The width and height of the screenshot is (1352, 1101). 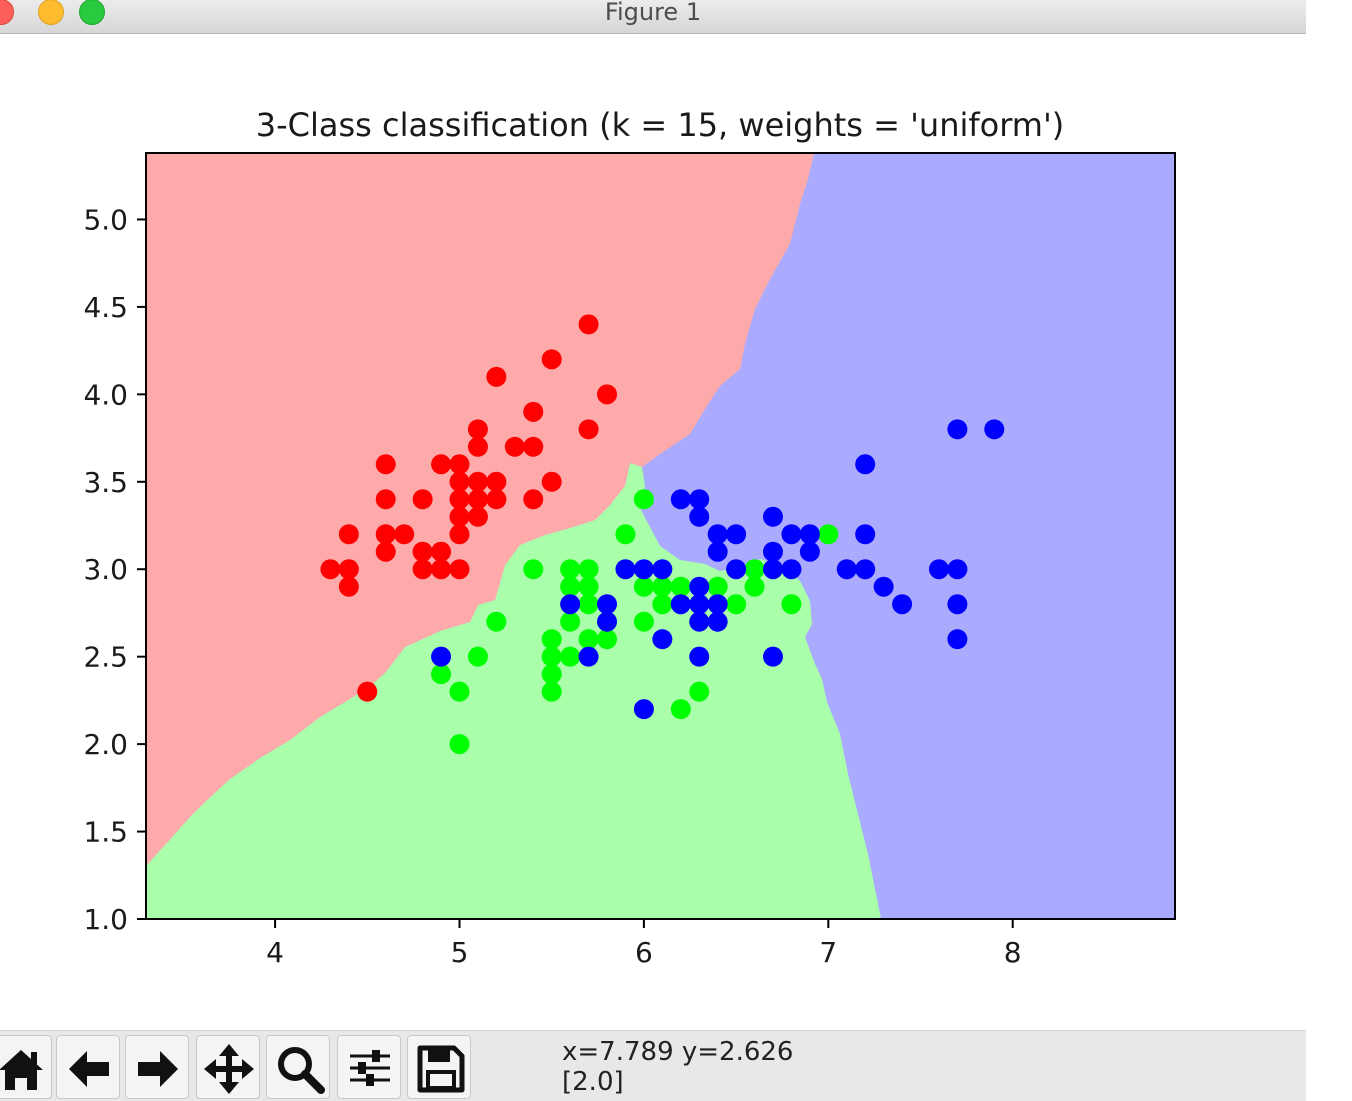 I want to click on sliders-icon, so click(x=370, y=1068).